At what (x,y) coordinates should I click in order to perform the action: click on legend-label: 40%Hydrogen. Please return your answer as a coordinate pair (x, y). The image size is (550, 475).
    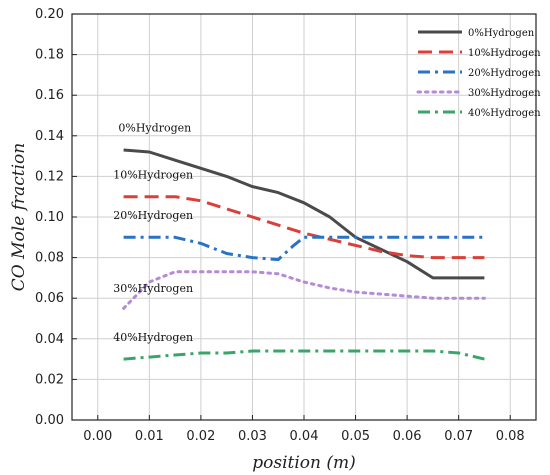
    Looking at the image, I should click on (504, 113).